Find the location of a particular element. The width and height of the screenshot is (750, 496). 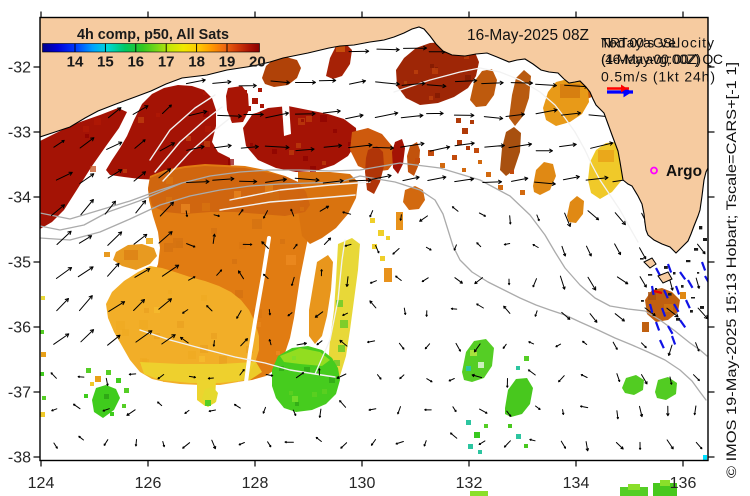

svg-text: 128 is located at coordinates (255, 483).